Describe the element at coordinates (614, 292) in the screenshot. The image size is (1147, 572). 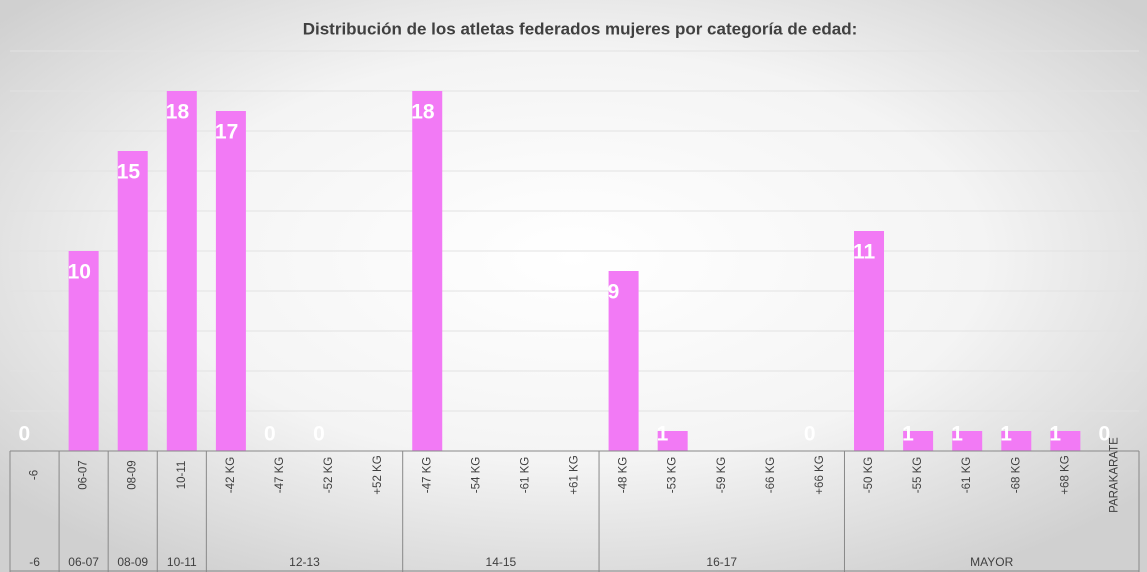
I see `data-label: 9` at that location.